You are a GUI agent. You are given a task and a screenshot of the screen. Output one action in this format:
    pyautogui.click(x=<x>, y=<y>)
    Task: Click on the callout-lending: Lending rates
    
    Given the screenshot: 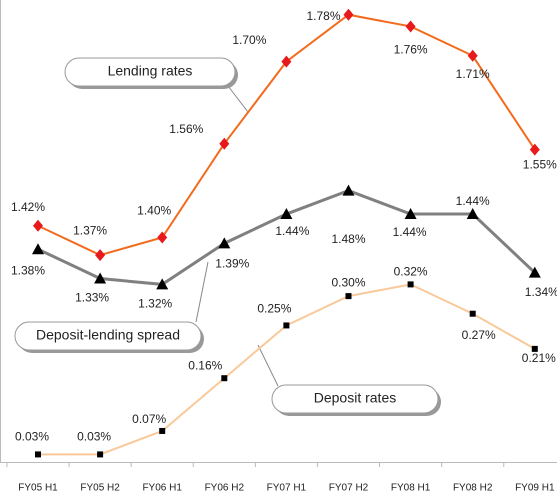 What is the action you would take?
    pyautogui.click(x=156, y=85)
    